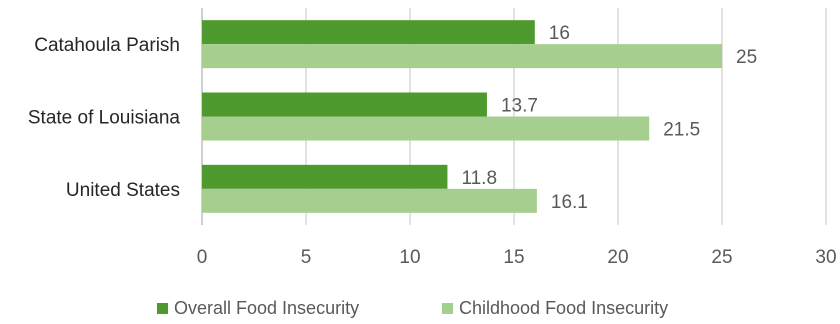 The image size is (840, 324). I want to click on x-tick-label: 20, so click(617, 257).